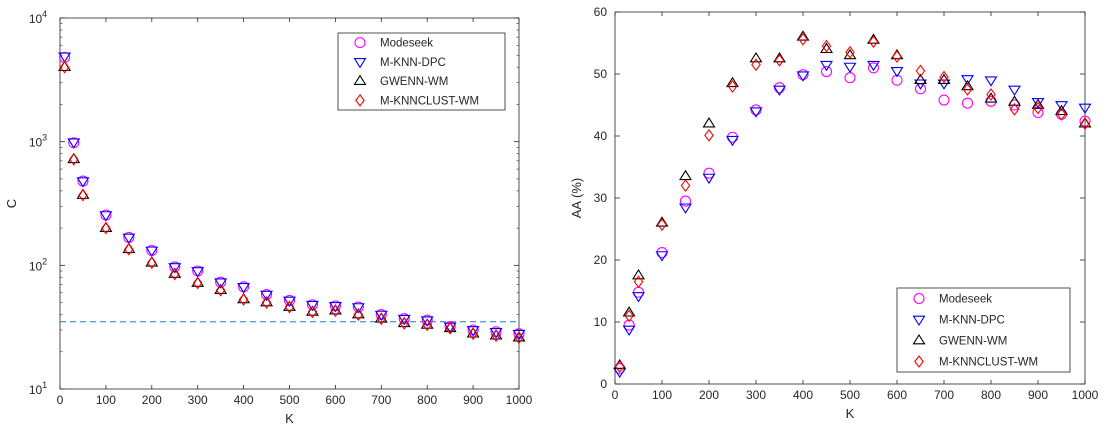 The height and width of the screenshot is (428, 1105). I want to click on y-tick-exponent: 4, so click(44, 14).